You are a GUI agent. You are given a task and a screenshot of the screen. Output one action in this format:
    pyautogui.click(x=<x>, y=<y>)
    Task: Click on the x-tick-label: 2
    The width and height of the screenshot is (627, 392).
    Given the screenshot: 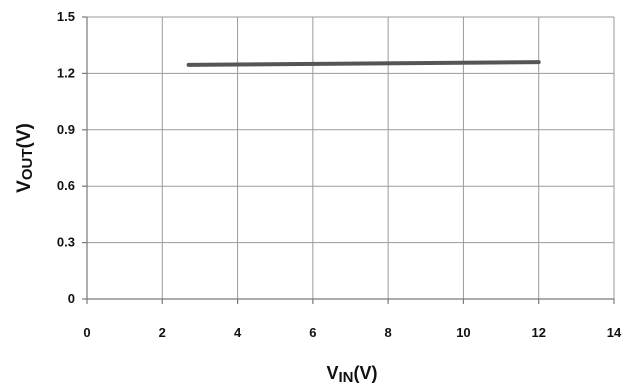 What is the action you would take?
    pyautogui.click(x=162, y=332)
    